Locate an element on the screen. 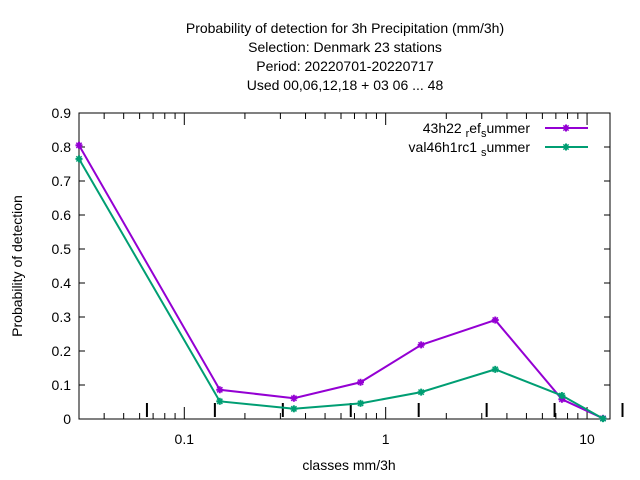 Image resolution: width=640 pixels, height=480 pixels. x-tick-label: 10 is located at coordinates (587, 439).